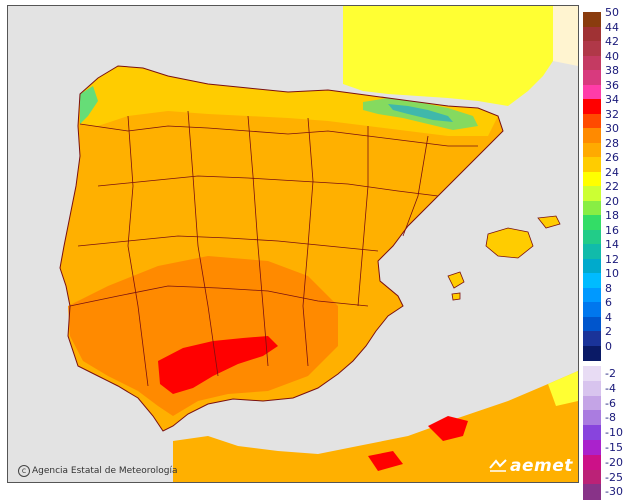 The image size is (630, 500). I want to click on africa-hot-spots, so click(418, 443).